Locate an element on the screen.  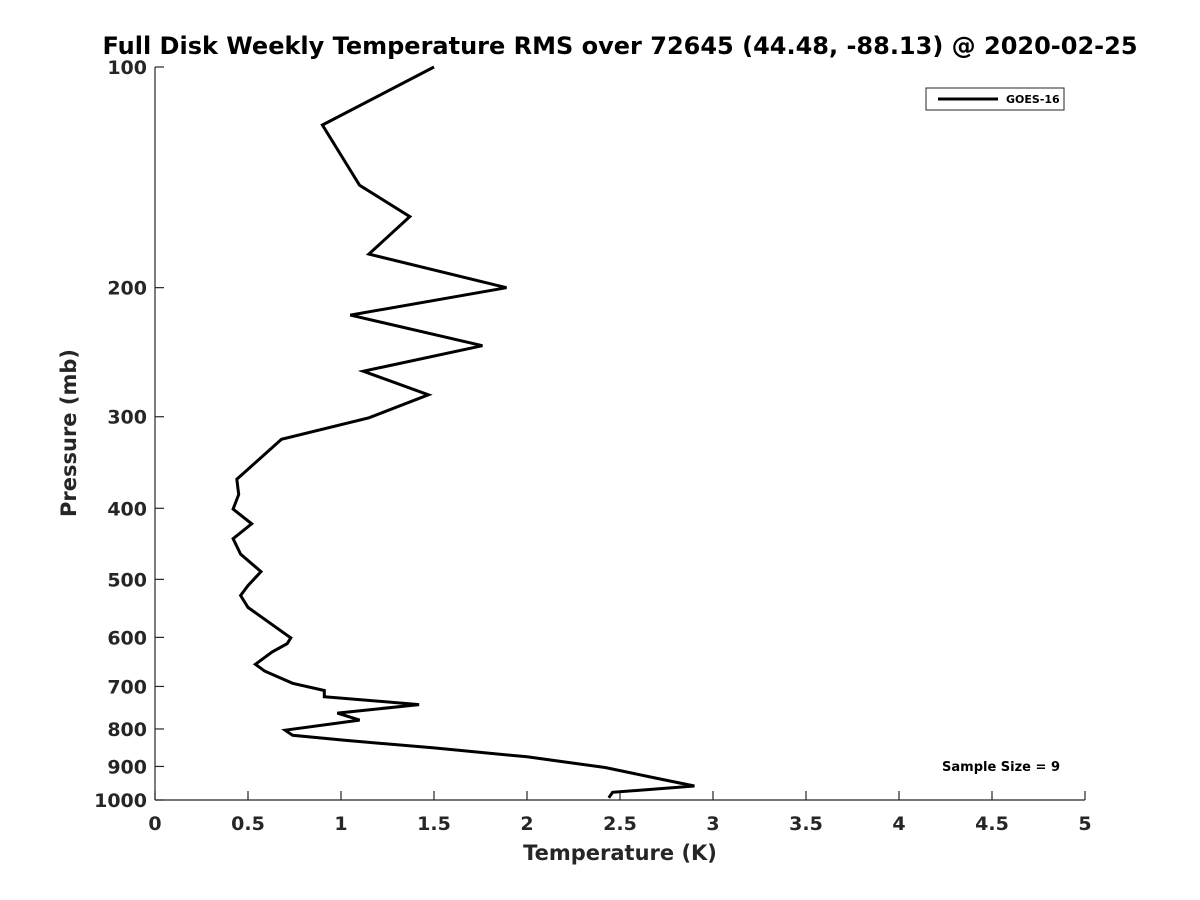
y-tick-label: 500 is located at coordinates (127, 580).